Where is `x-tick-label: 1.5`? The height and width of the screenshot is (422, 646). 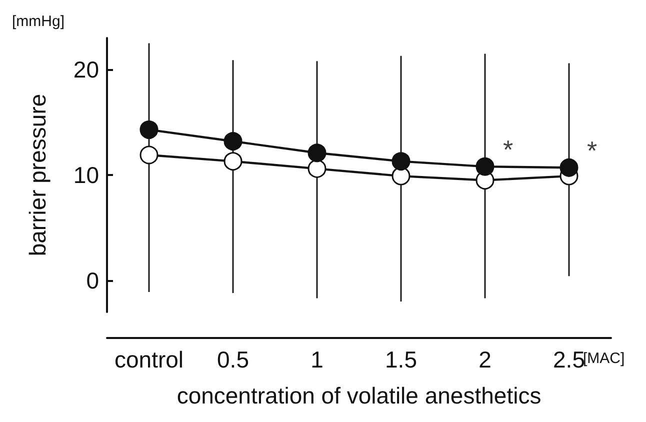 x-tick-label: 1.5 is located at coordinates (401, 359).